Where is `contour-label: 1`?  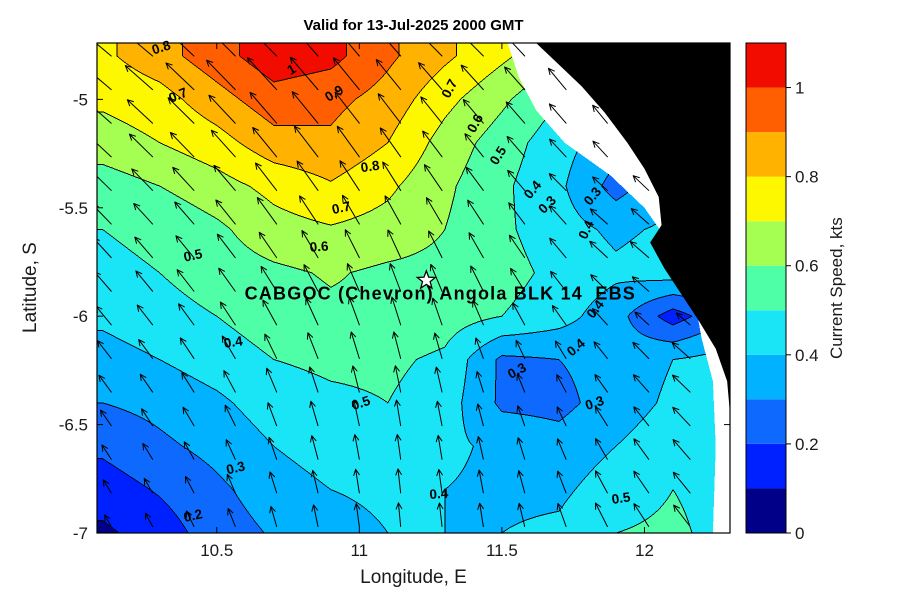
contour-label: 1 is located at coordinates (291, 69).